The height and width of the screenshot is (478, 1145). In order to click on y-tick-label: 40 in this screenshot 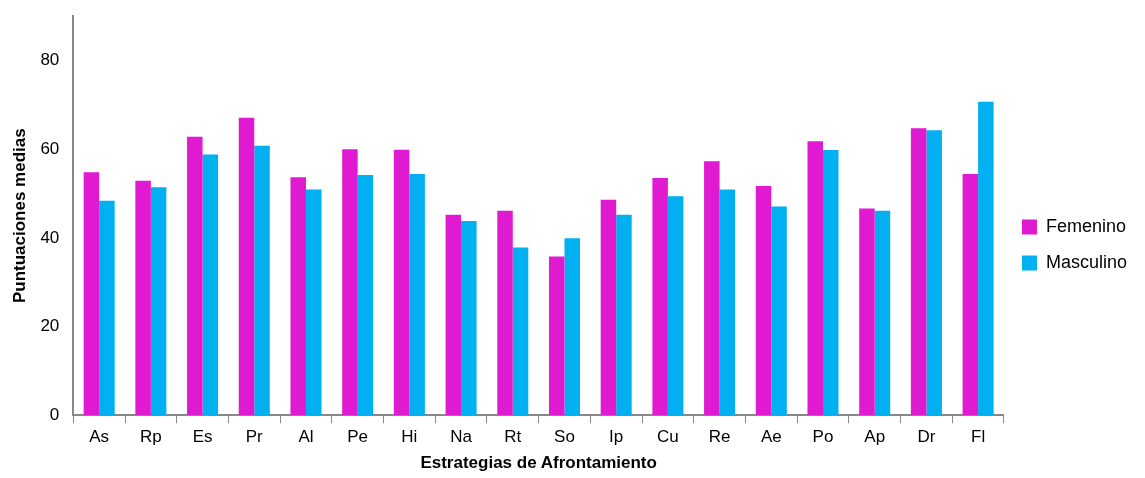, I will do `click(50, 237)`.